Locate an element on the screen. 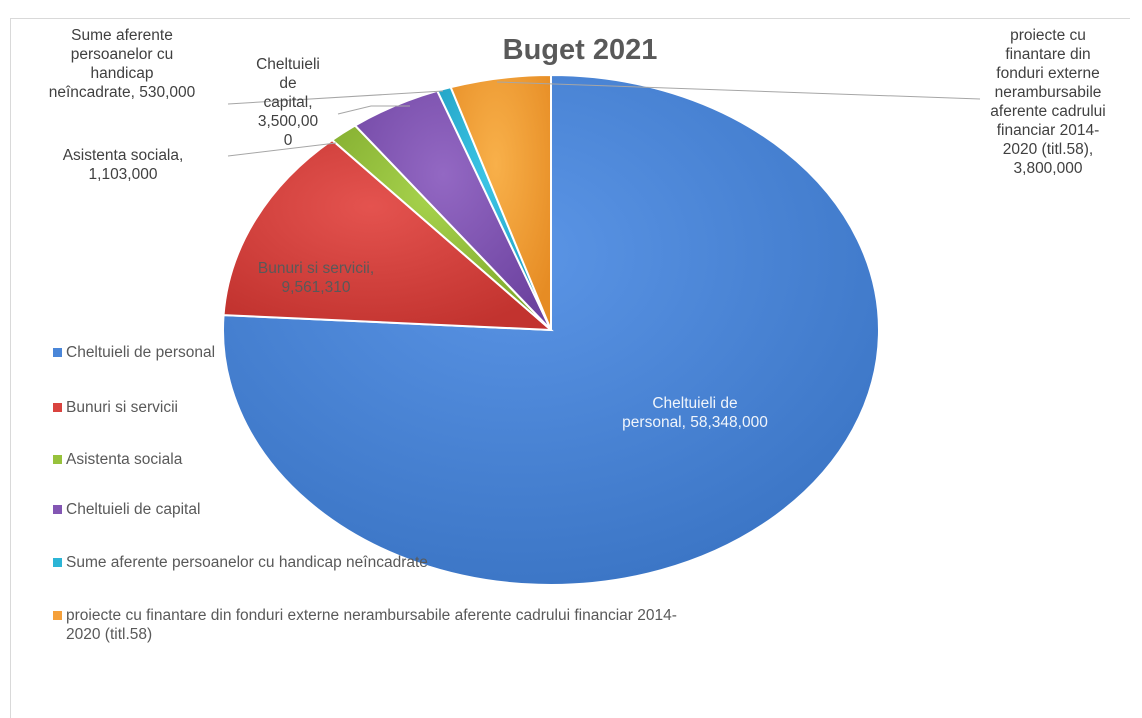 This screenshot has width=1142, height=718. data-label-bunuri: Bunuri si servicii, 9,561,310 is located at coordinates (316, 278).